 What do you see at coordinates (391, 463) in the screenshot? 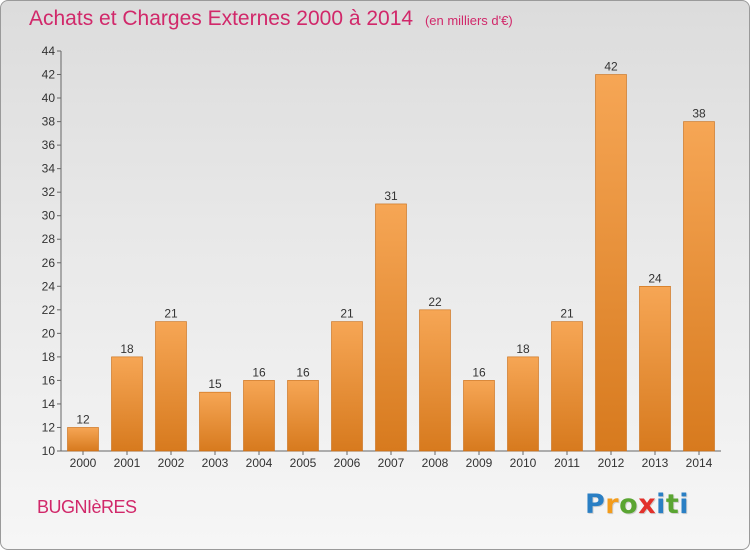
I see `x-tick-label: 2007` at bounding box center [391, 463].